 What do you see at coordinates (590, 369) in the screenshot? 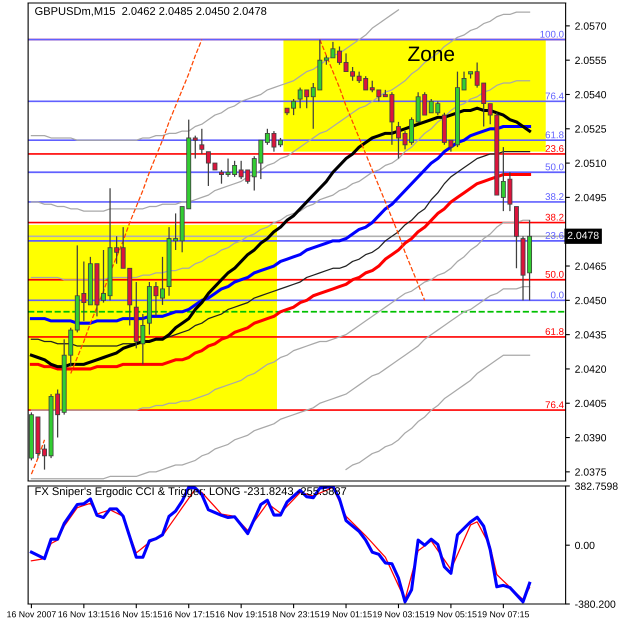
I see `y-tick-label: 2.0420` at bounding box center [590, 369].